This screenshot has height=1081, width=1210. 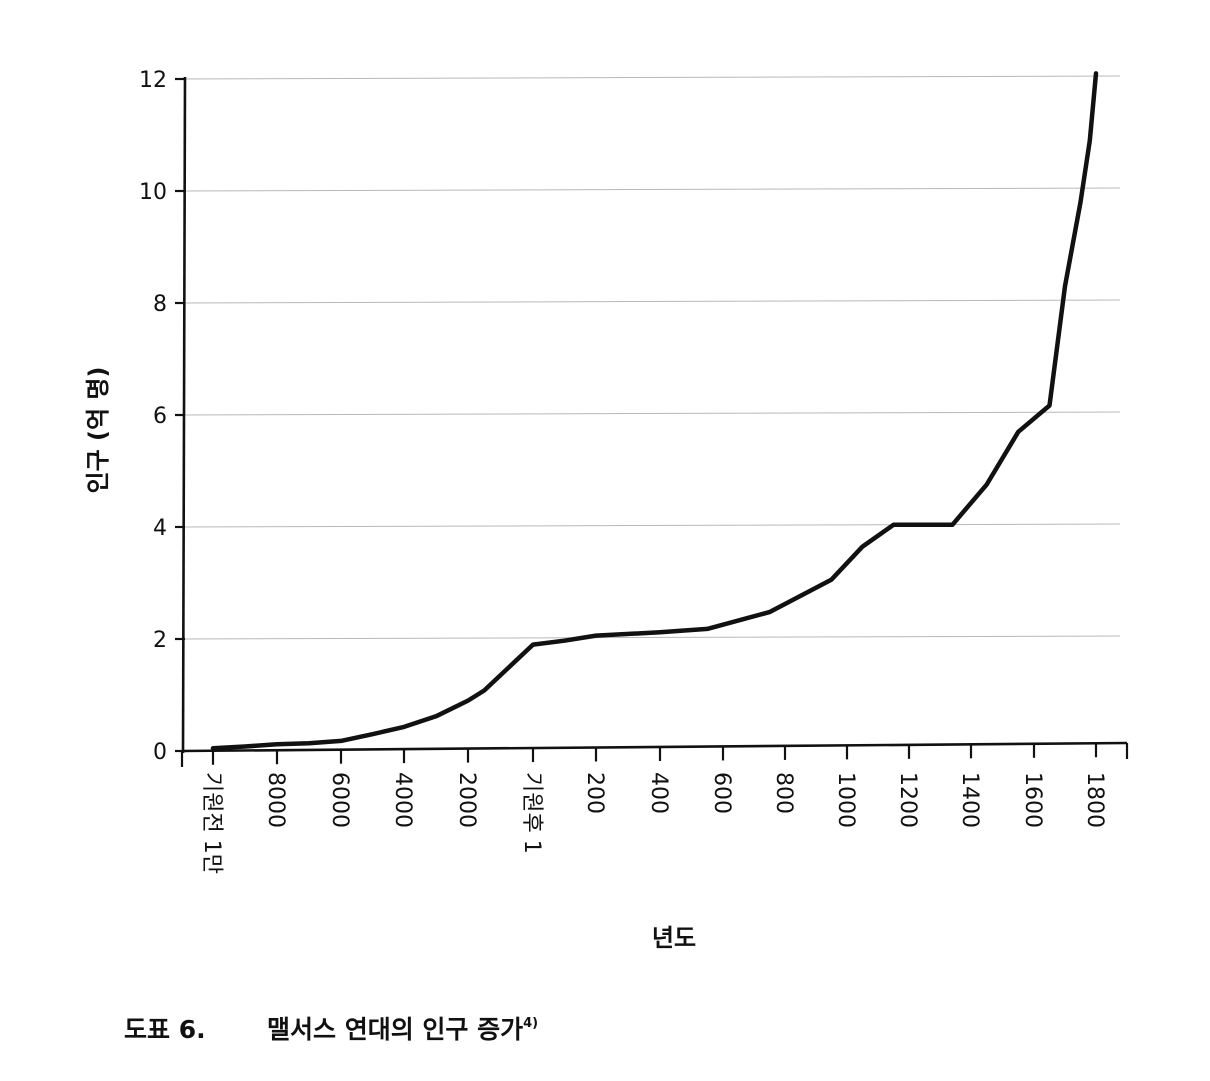 I want to click on x-tick-label: 기원후 1, so click(x=531, y=813).